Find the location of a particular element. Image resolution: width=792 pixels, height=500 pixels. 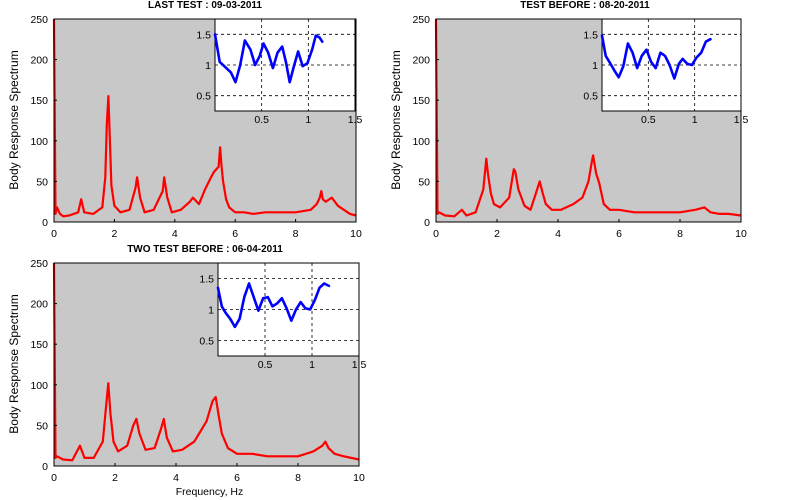

chart-title: TEST BEFORE : 08-20-2011 is located at coordinates (585, 5).